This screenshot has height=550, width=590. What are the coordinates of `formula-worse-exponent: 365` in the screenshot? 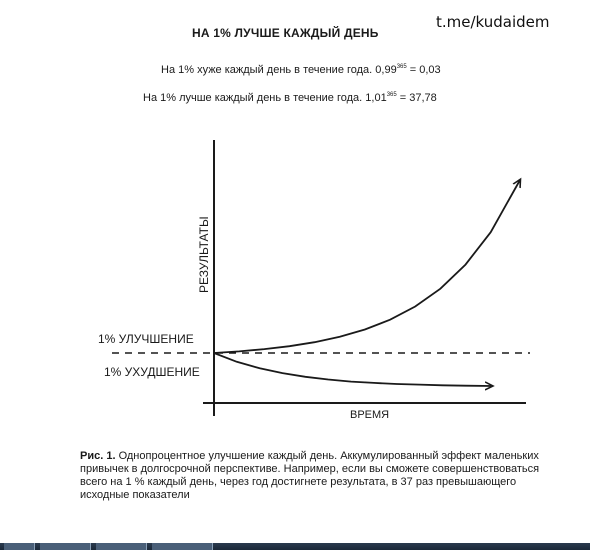 It's located at (401, 67).